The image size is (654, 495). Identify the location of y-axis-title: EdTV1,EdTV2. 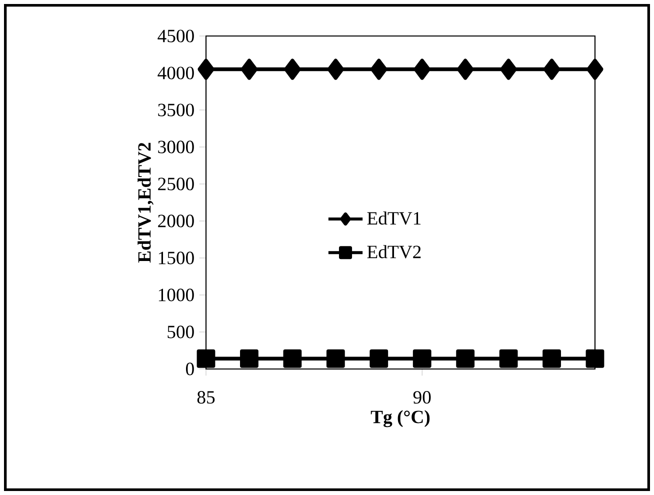
(146, 202).